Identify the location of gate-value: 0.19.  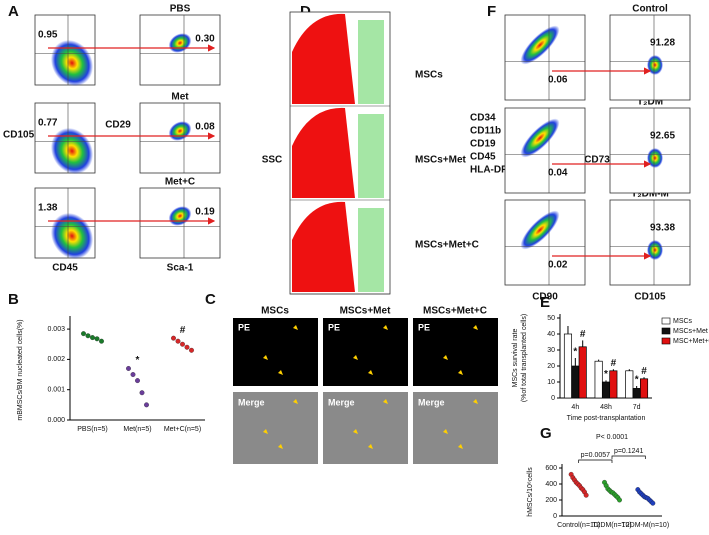
(205, 212).